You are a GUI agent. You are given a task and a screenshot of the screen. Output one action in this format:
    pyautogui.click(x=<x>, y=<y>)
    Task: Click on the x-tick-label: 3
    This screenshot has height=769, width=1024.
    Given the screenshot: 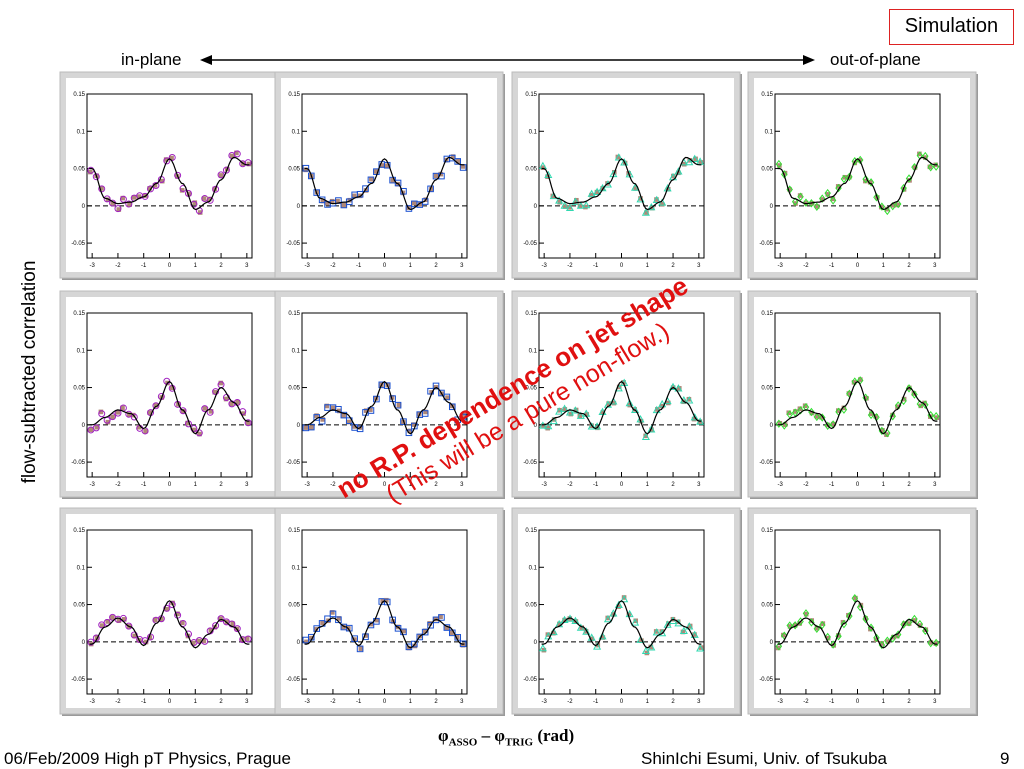 What is the action you would take?
    pyautogui.click(x=462, y=266)
    